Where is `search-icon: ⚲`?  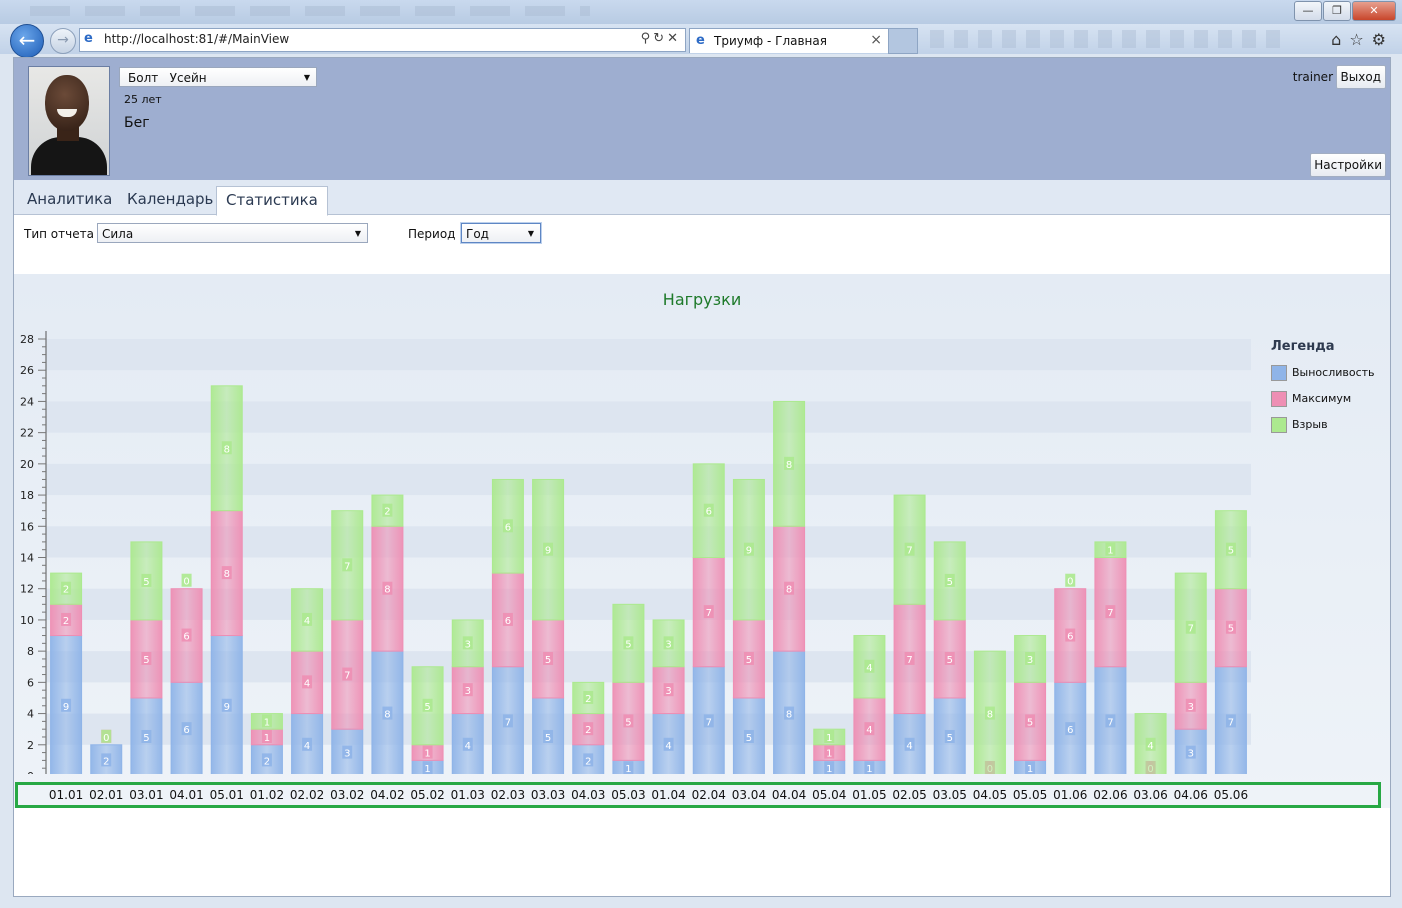 search-icon: ⚲ is located at coordinates (647, 38).